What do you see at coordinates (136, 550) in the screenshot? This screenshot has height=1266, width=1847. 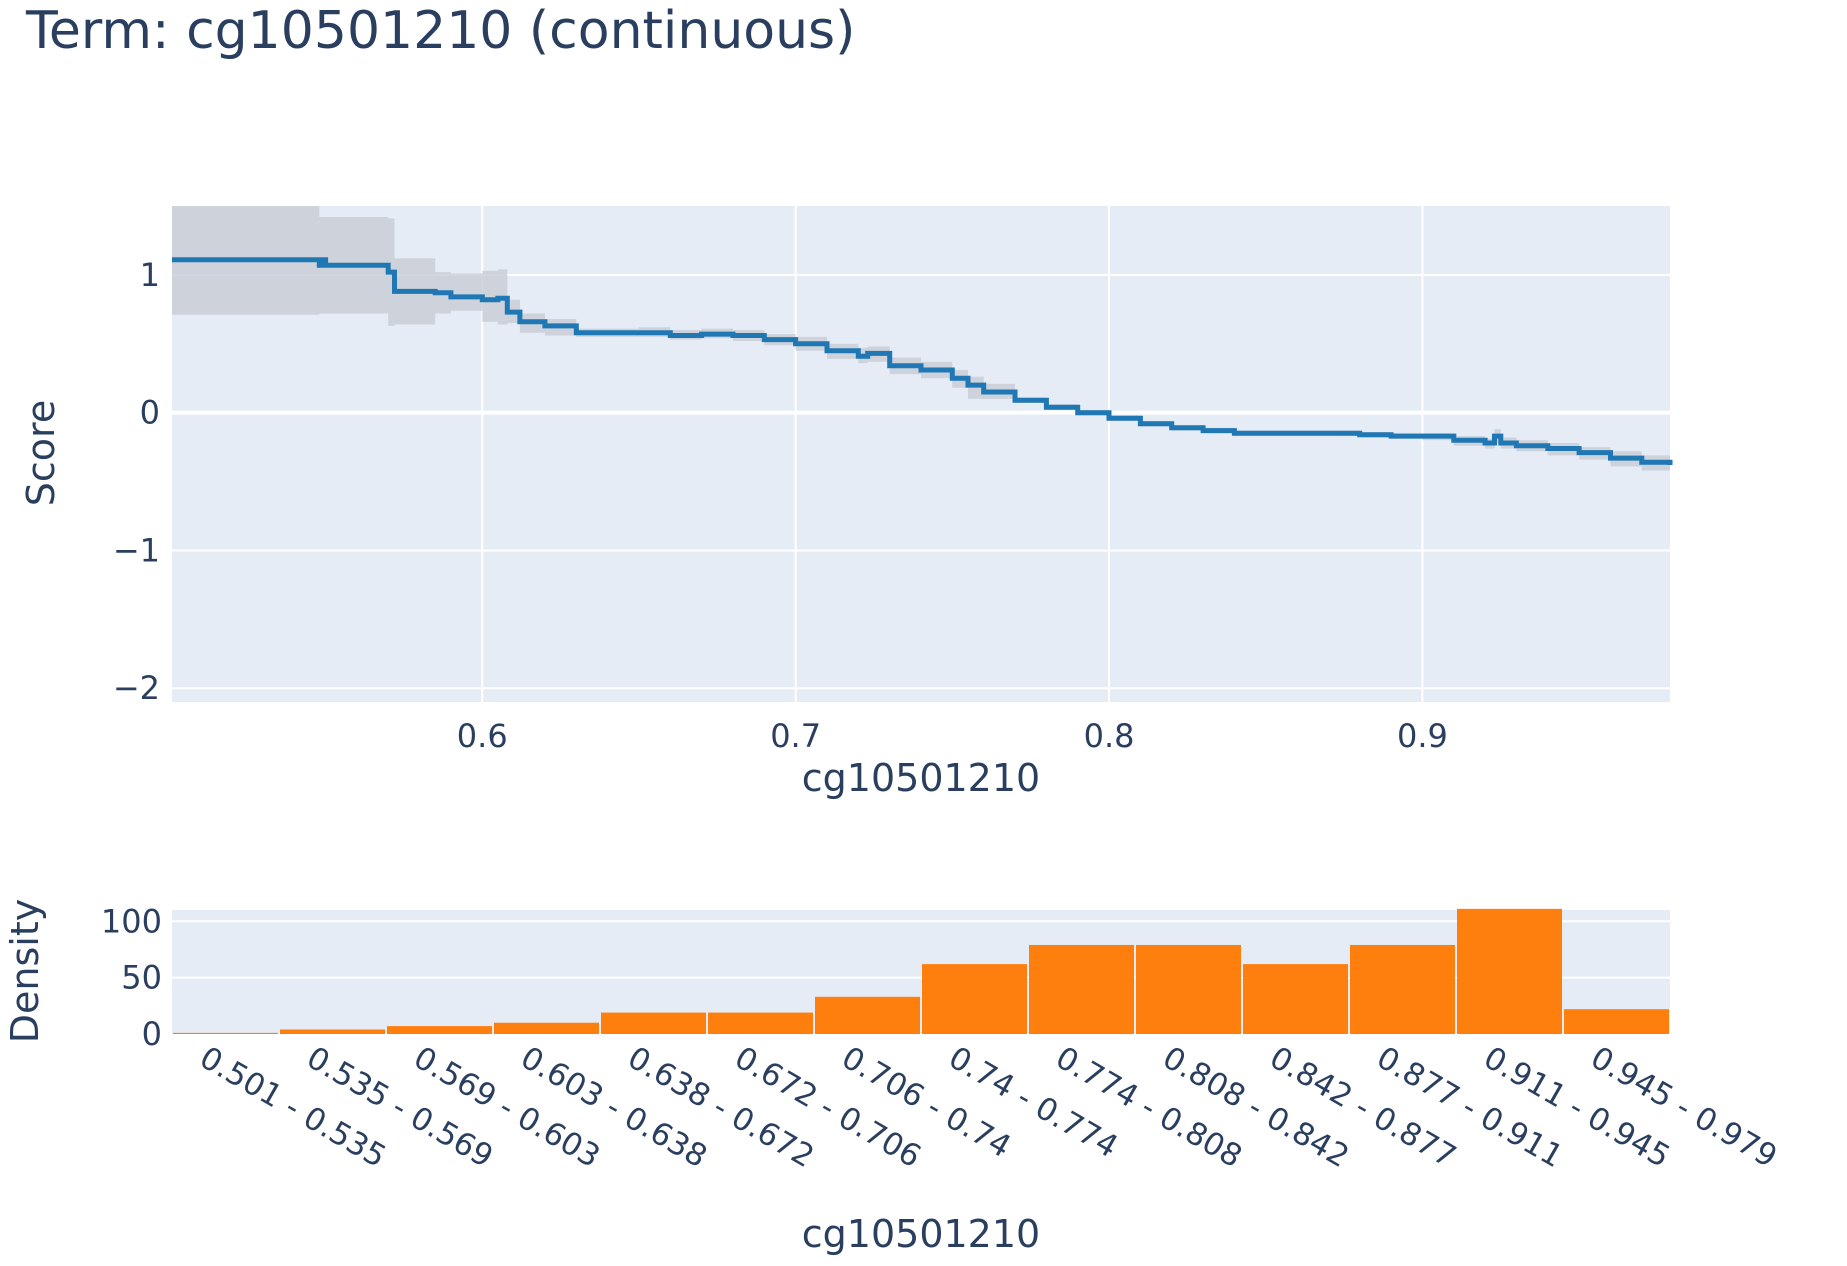 I see `y-tick-label: −1` at bounding box center [136, 550].